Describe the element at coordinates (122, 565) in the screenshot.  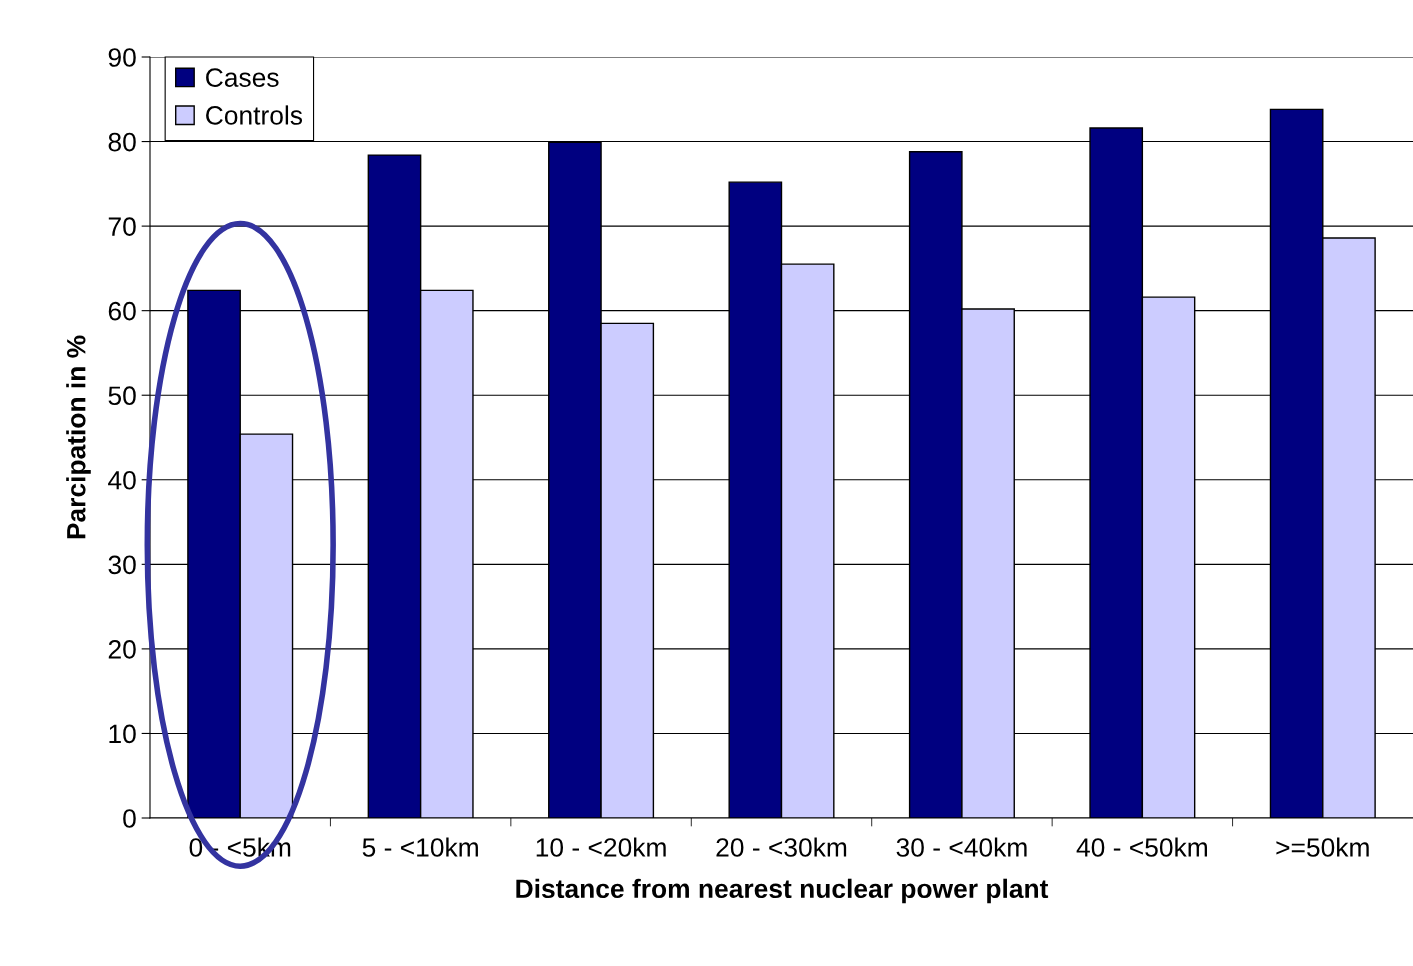
I see `y-tick-label: 30` at that location.